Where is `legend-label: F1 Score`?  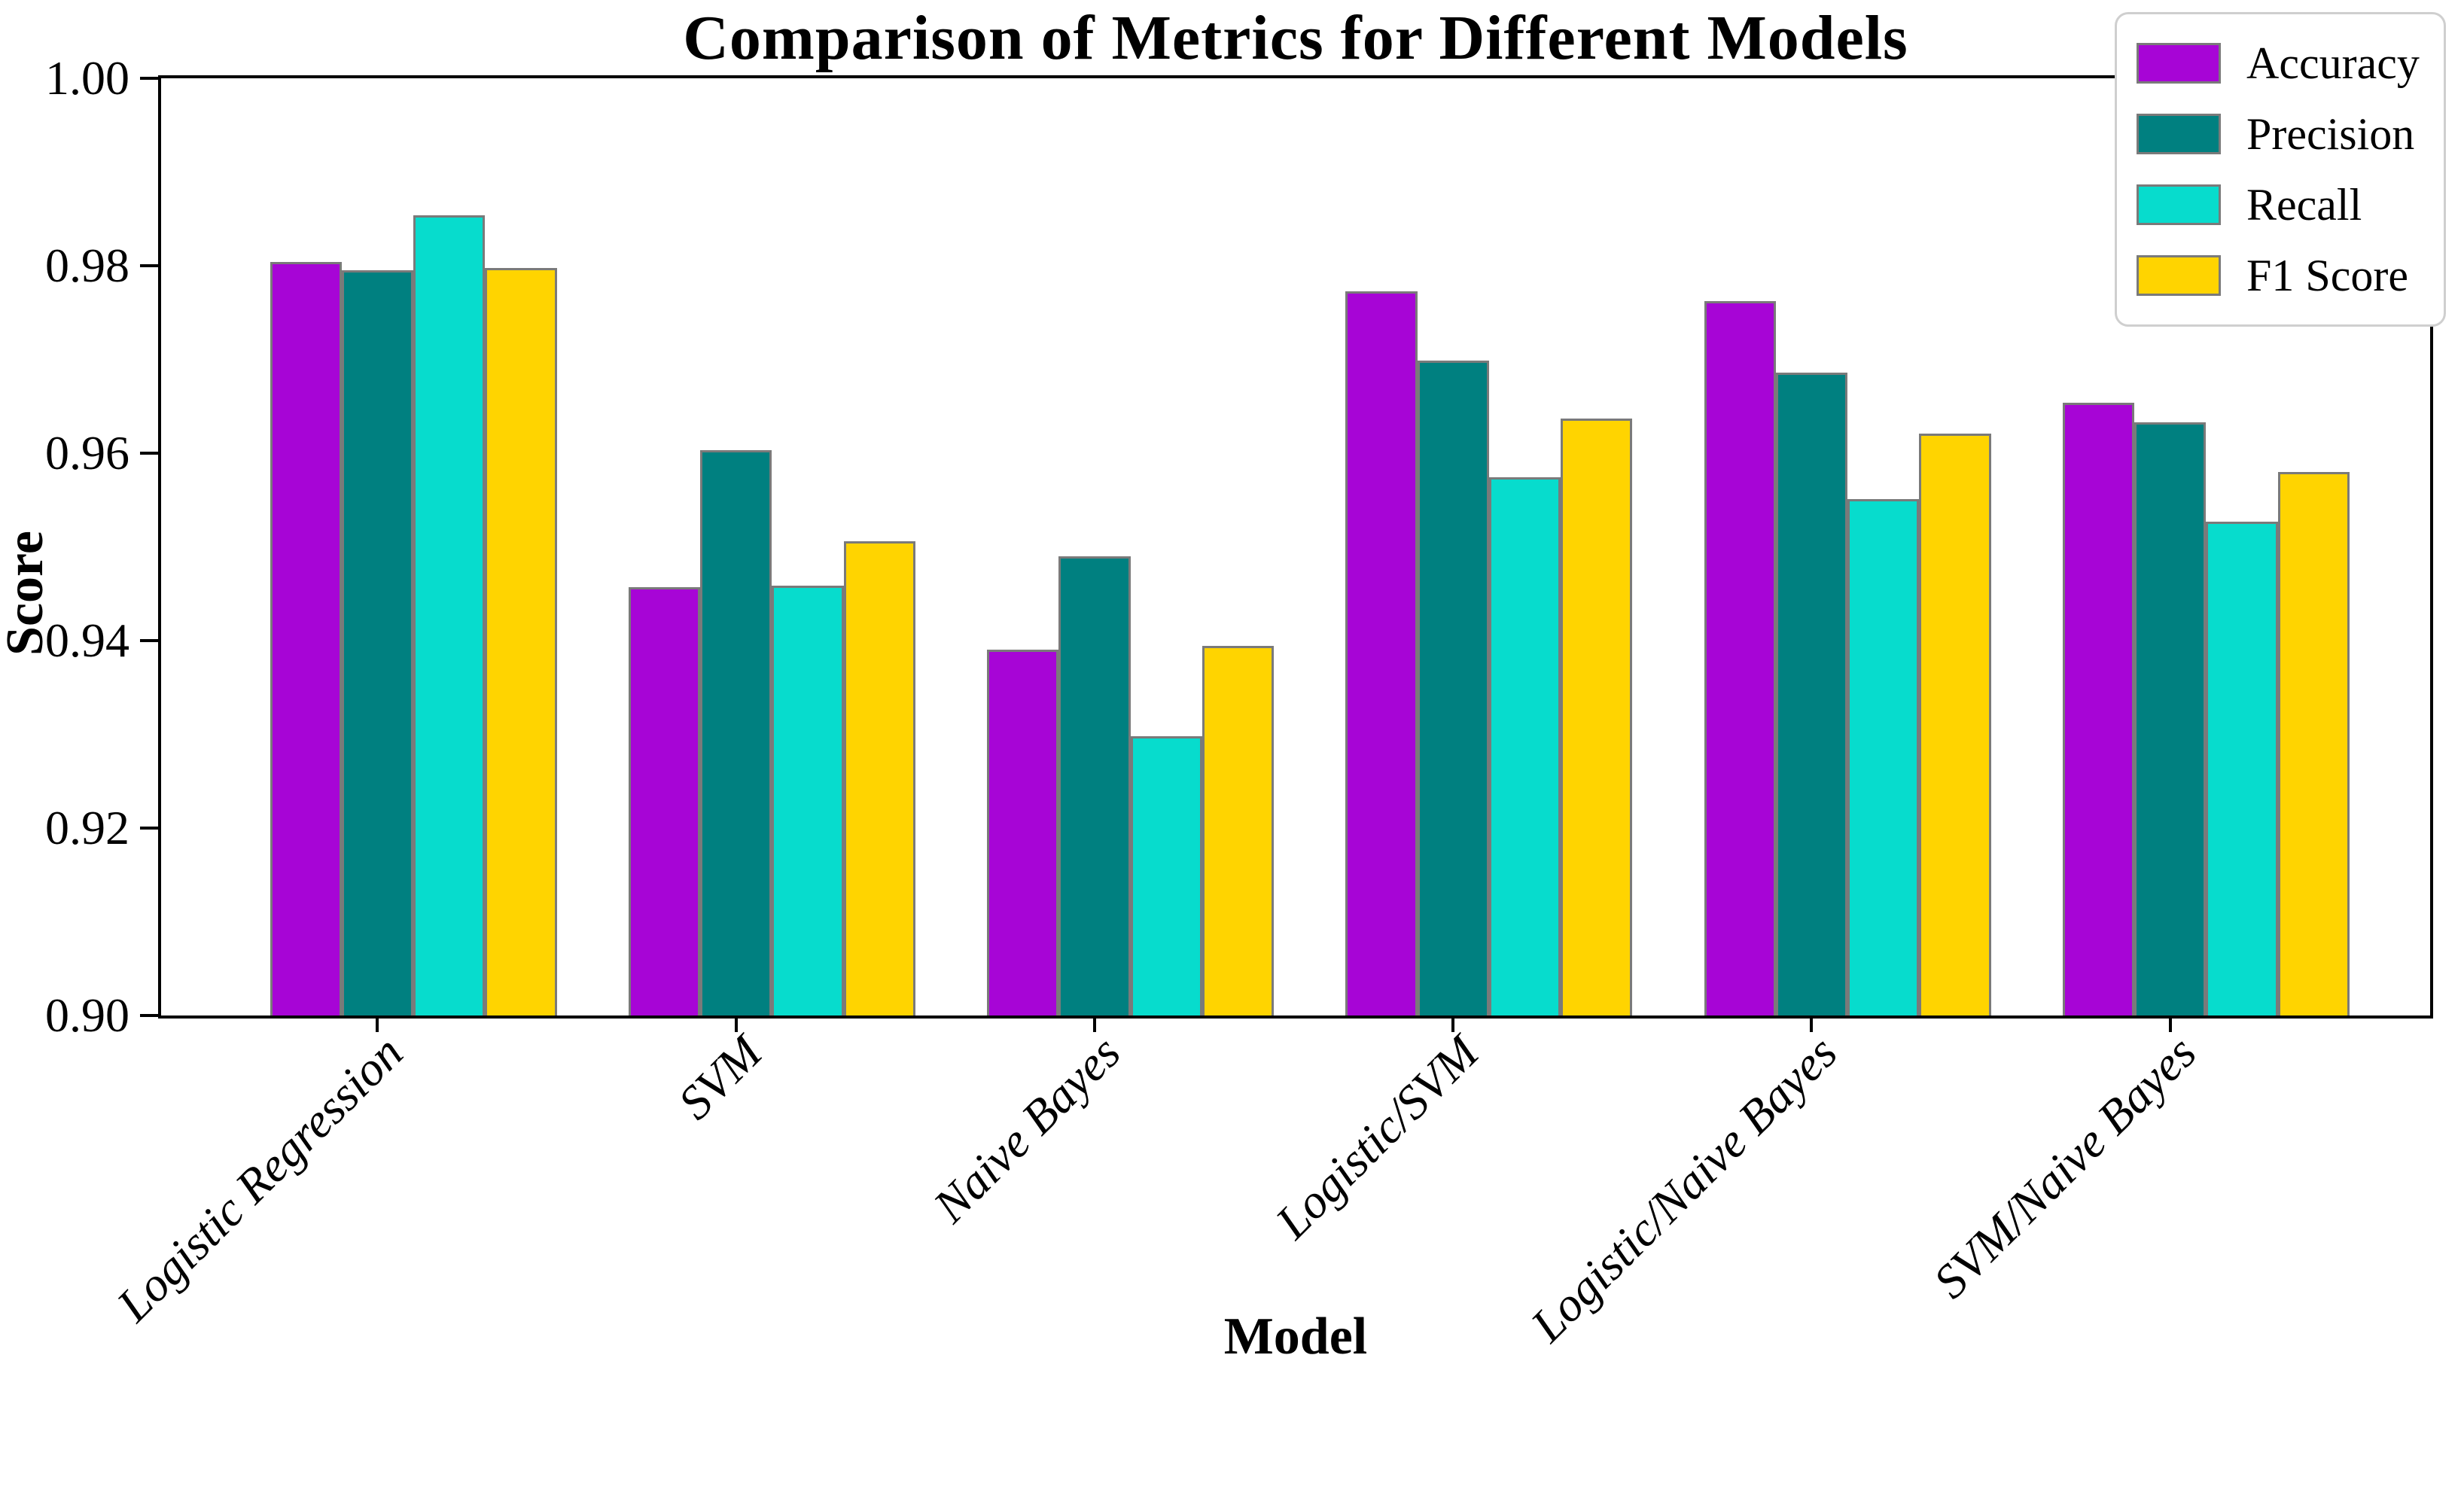
legend-label: F1 Score is located at coordinates (2327, 275).